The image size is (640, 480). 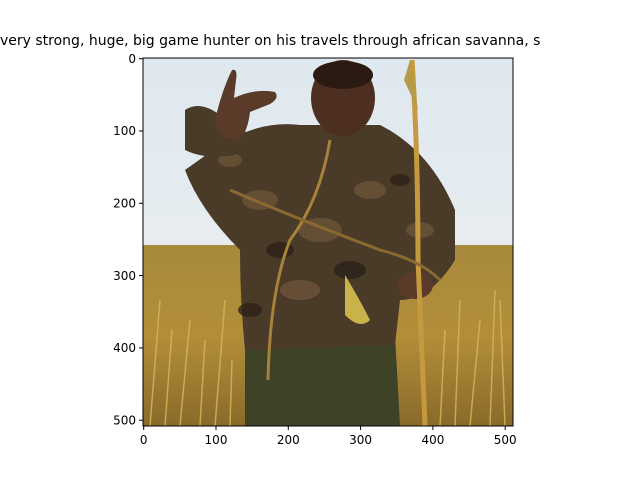 What do you see at coordinates (288, 440) in the screenshot?
I see `x-tick-label: 200` at bounding box center [288, 440].